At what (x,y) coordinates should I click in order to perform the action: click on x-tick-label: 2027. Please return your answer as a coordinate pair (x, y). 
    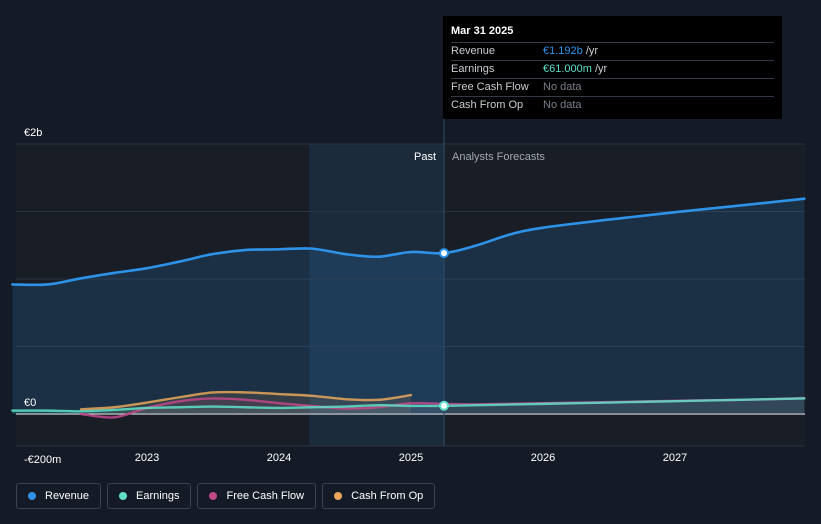
    Looking at the image, I should click on (675, 458).